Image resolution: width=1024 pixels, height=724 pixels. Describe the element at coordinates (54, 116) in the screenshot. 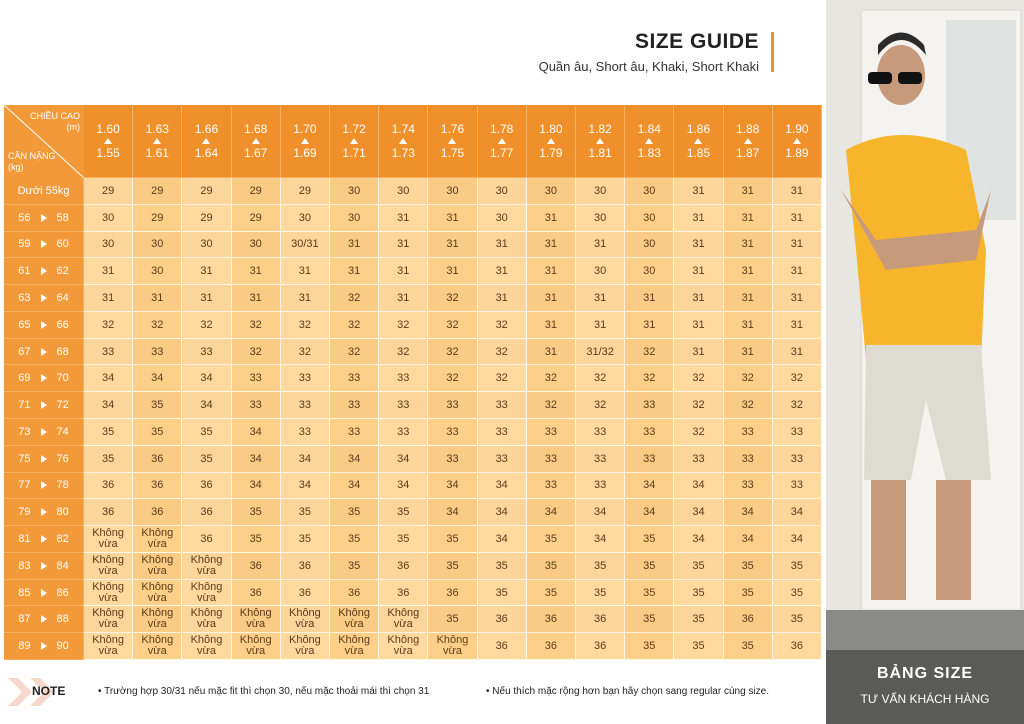

I see `height-label: CHIỀU CAO` at that location.